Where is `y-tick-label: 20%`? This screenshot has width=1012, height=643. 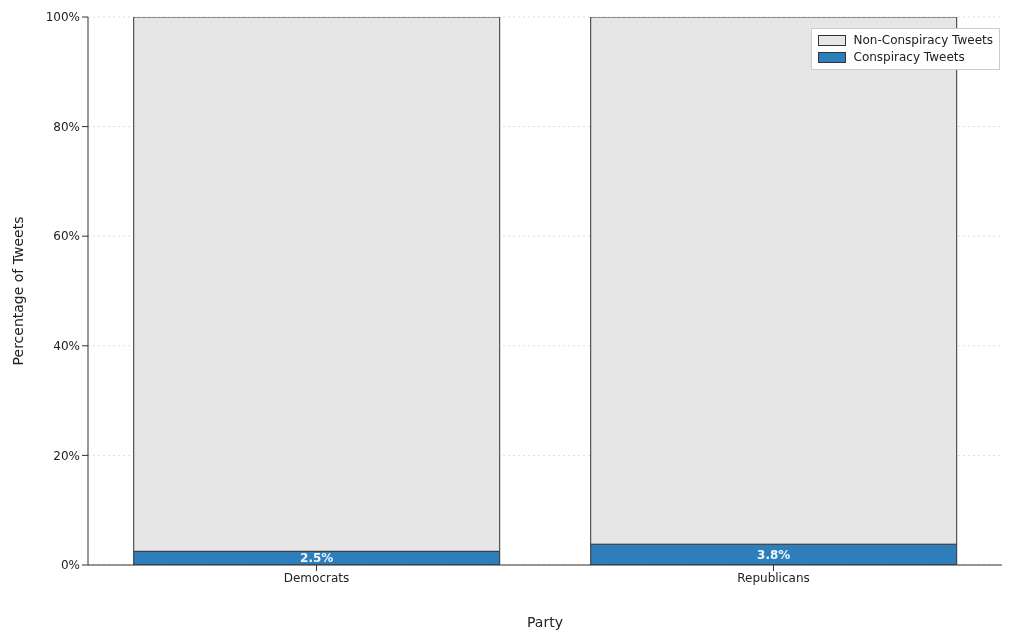 y-tick-label: 20% is located at coordinates (66, 455).